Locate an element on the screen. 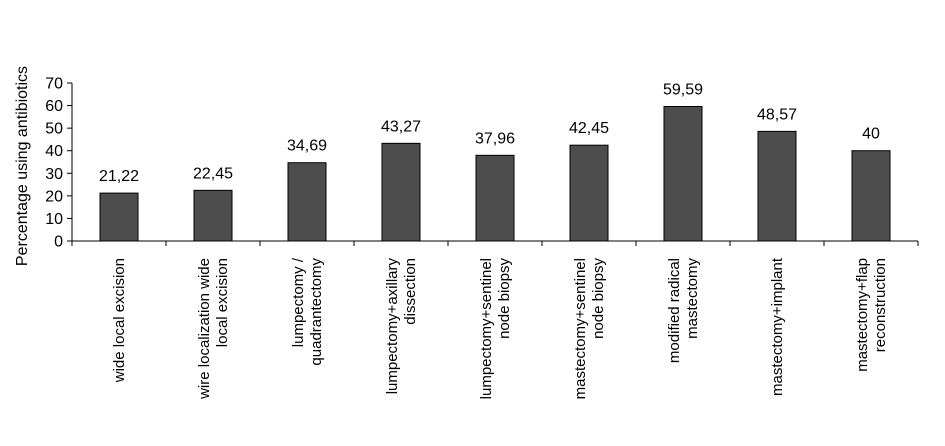 The image size is (945, 446). category-label-line: mastectomy+implant is located at coordinates (777, 326).